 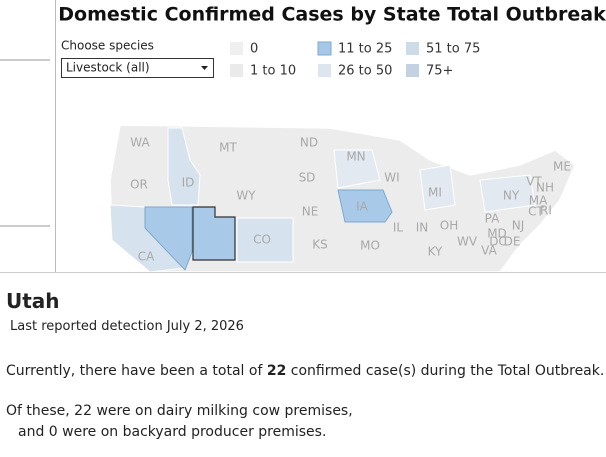 I want to click on state-label: NJ, so click(x=518, y=226).